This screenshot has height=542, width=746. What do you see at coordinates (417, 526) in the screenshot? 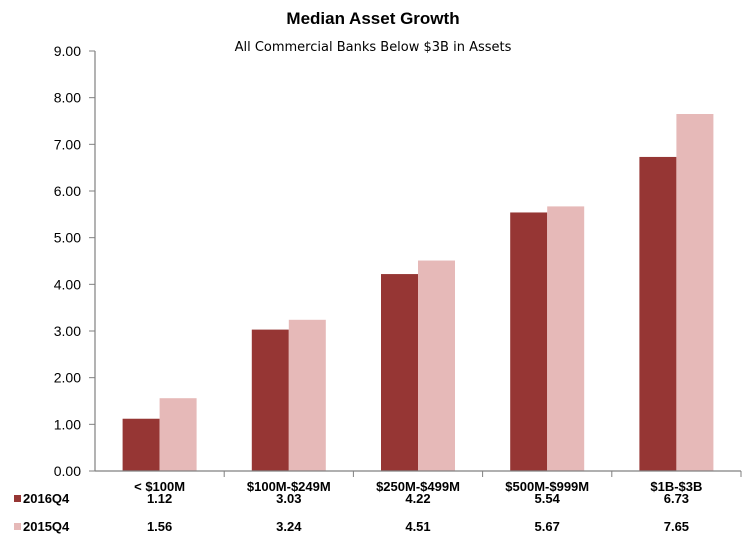
I see `data-table-cell: 4.51` at bounding box center [417, 526].